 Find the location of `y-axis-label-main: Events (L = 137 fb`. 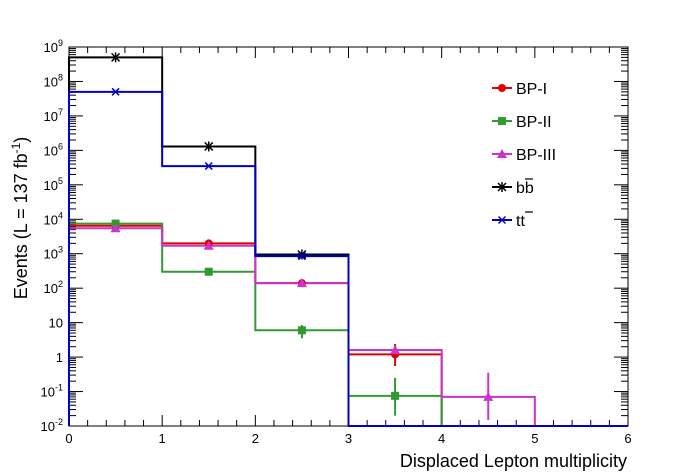

y-axis-label-main: Events (L = 137 fb is located at coordinates (21, 226).